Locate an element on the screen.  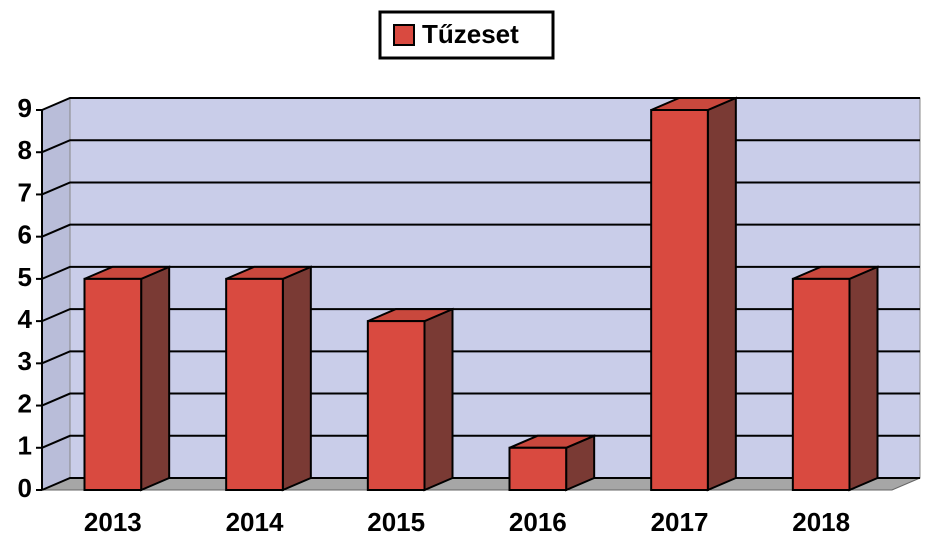
y-tick-label: 9 is located at coordinates (25, 108).